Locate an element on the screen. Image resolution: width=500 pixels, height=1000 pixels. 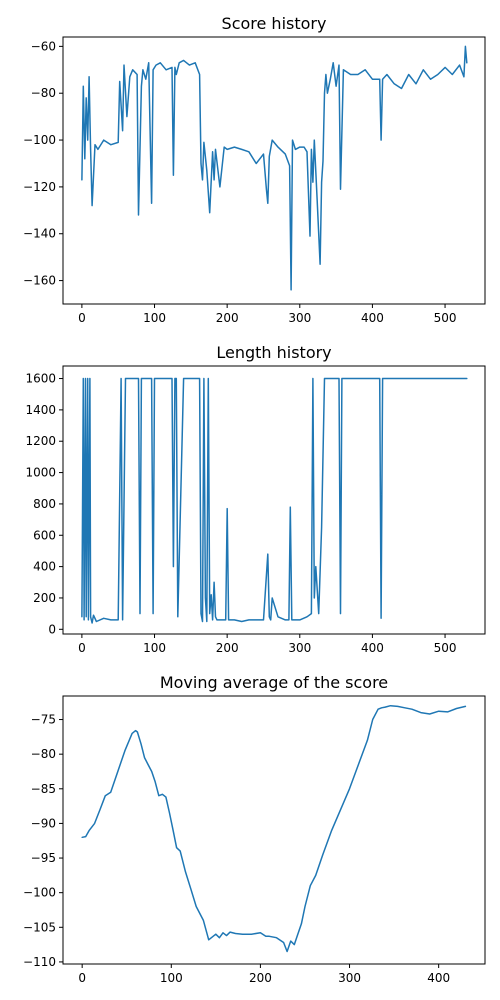
y-tick-label: −105 is located at coordinates (39, 927).